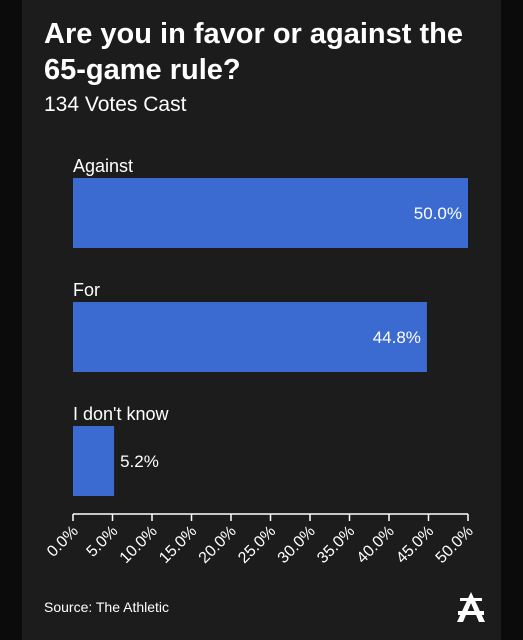  I want to click on x-tick-label: 30.0%, so click(297, 545).